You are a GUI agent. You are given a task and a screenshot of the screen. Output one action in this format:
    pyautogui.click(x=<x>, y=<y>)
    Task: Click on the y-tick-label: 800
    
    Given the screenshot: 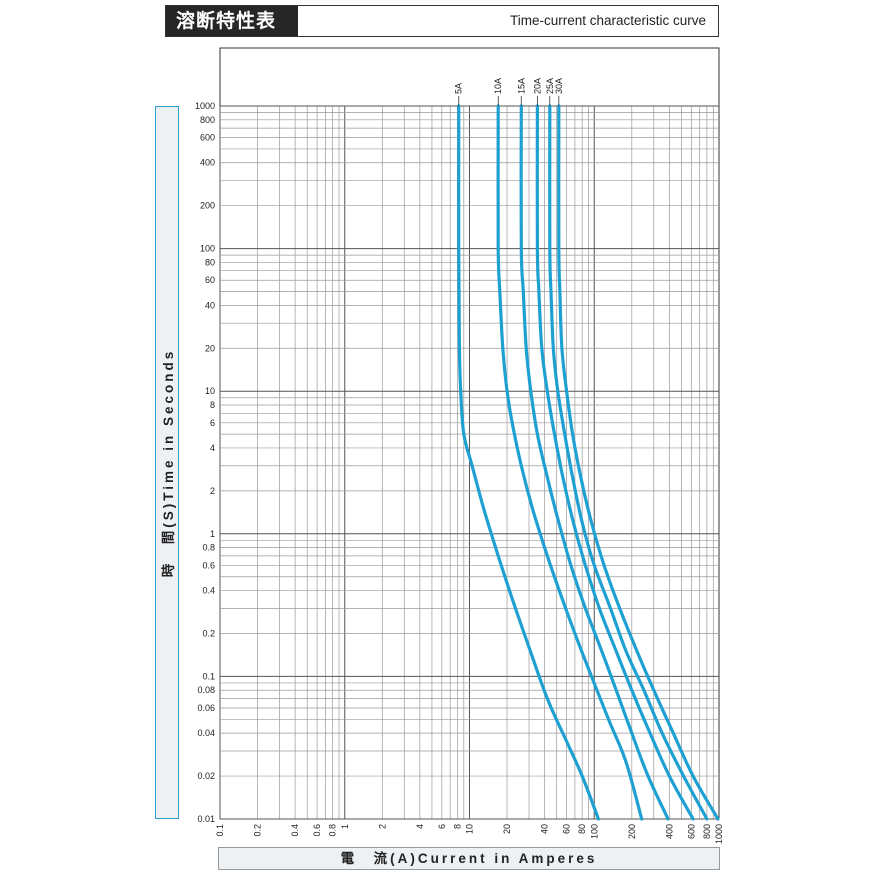 What is the action you would take?
    pyautogui.click(x=207, y=120)
    